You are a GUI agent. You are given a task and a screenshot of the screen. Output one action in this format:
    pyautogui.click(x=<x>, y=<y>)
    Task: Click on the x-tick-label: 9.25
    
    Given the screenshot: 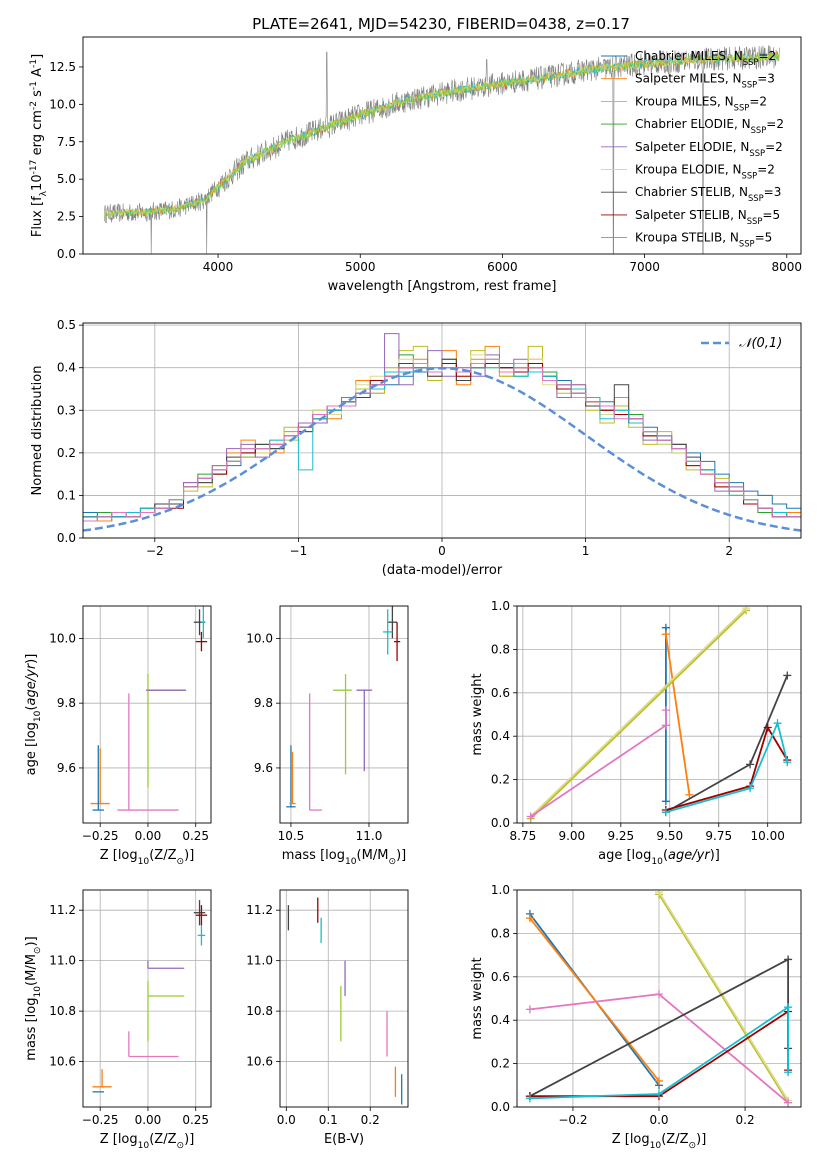 What is the action you would take?
    pyautogui.click(x=620, y=836)
    